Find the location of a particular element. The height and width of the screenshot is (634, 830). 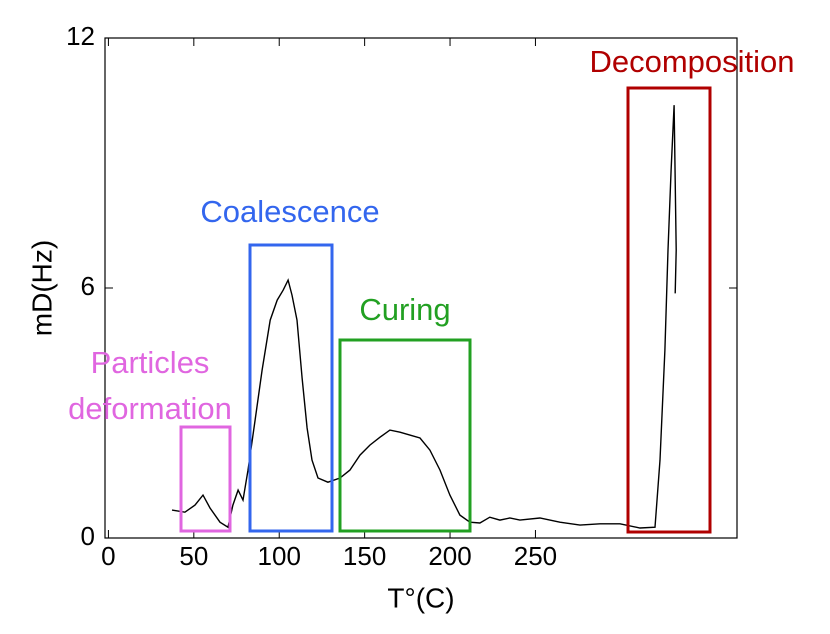

x-tick-label: 200 is located at coordinates (449, 556).